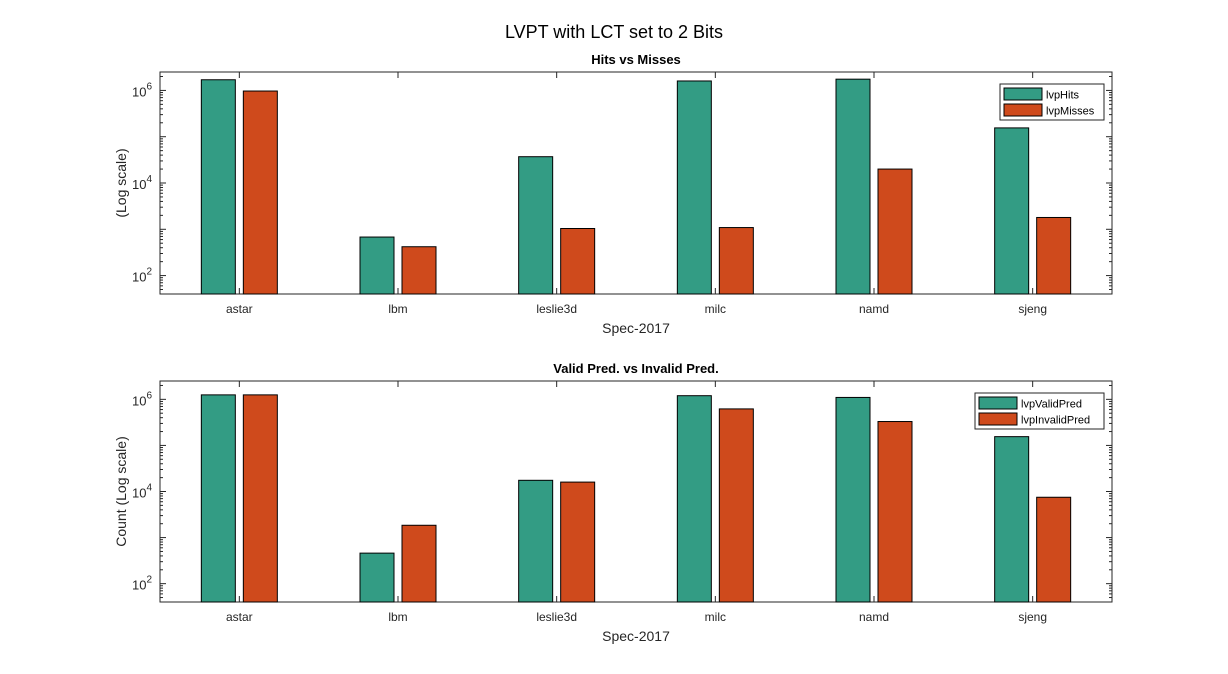  Describe the element at coordinates (121, 491) in the screenshot. I see `y-axis-label: Count (Log scale)` at that location.